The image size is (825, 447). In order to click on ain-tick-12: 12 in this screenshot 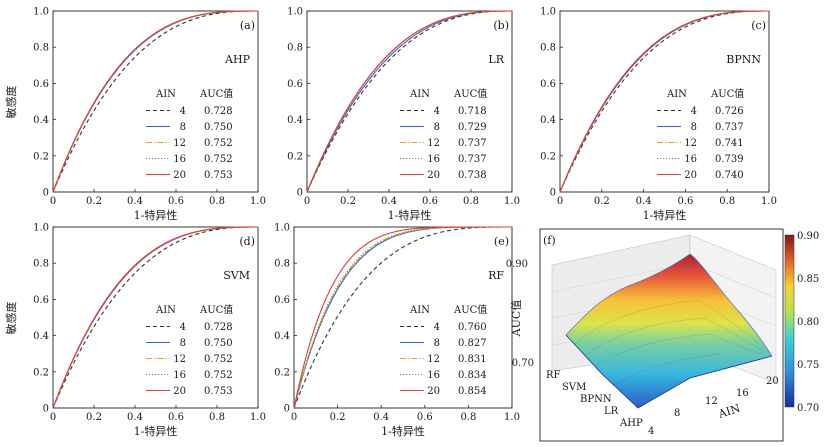, I will do `click(711, 401)`.